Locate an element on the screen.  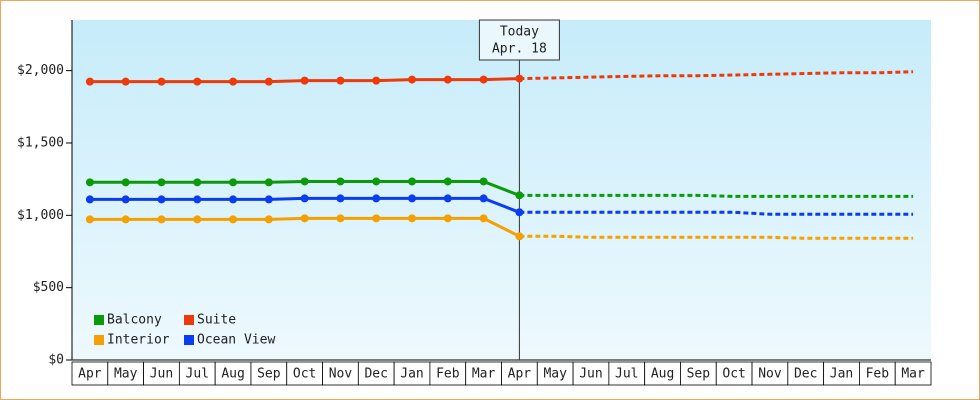
y-tick-label: $1,000 is located at coordinates (40, 215).